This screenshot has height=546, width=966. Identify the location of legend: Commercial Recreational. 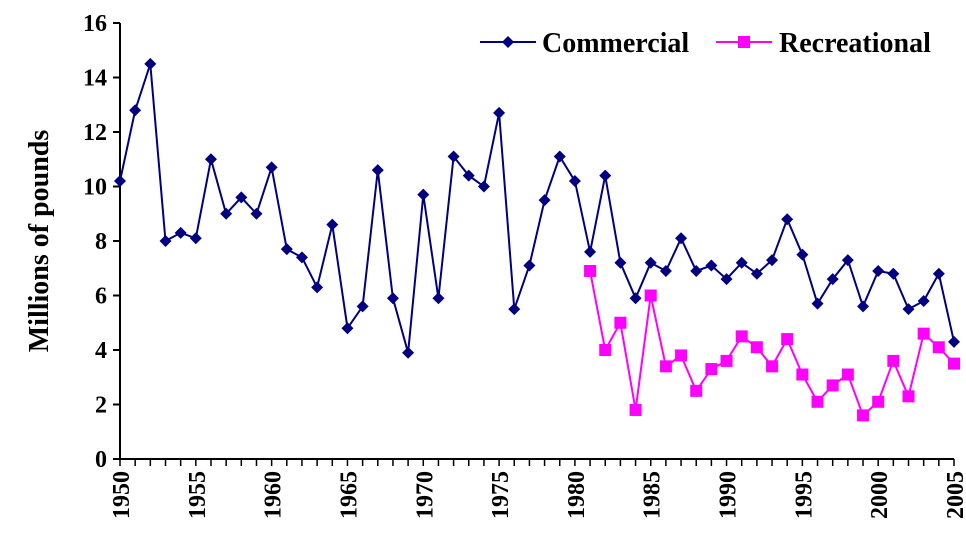
(705, 43).